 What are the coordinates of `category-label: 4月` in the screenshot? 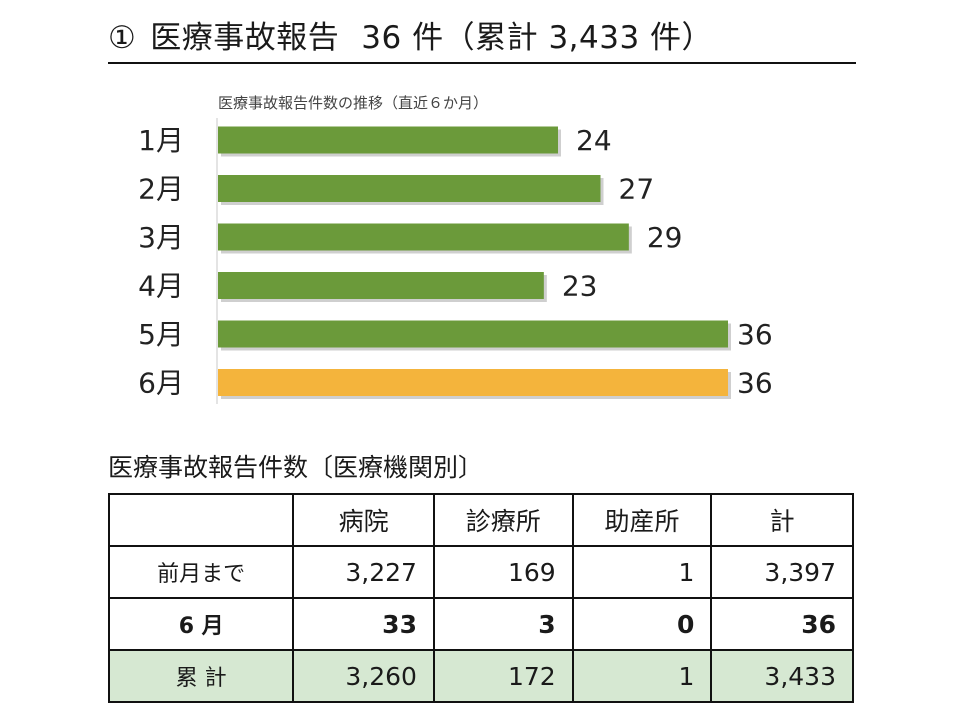 It's located at (161, 286).